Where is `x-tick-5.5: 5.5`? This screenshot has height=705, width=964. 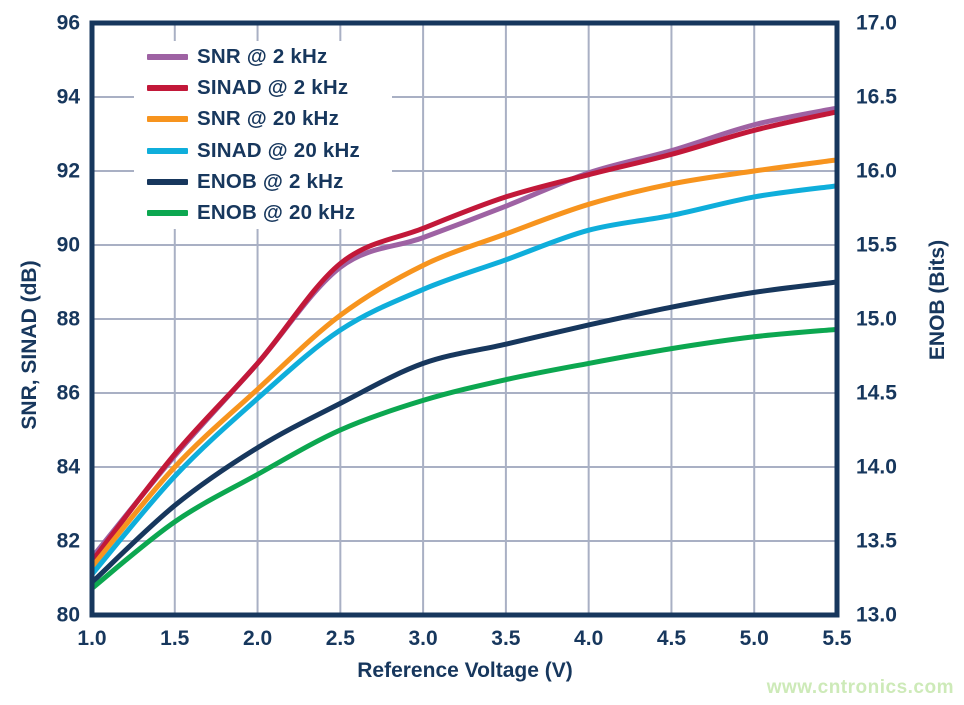 x-tick-5.5: 5.5 is located at coordinates (837, 638).